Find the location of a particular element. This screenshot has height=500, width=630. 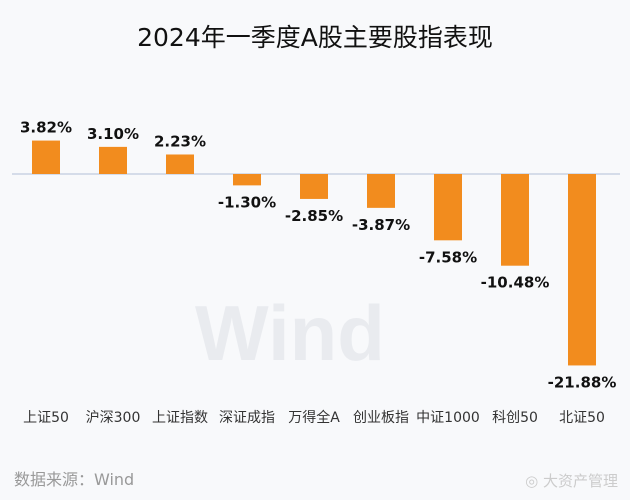

data-label: -21.88% is located at coordinates (582, 382).